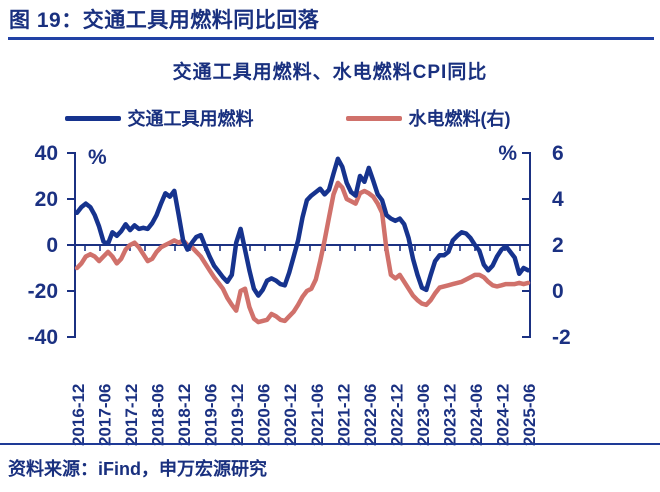  Describe the element at coordinates (211, 415) in the screenshot. I see `x-axis-tick-label: 2019-06` at that location.